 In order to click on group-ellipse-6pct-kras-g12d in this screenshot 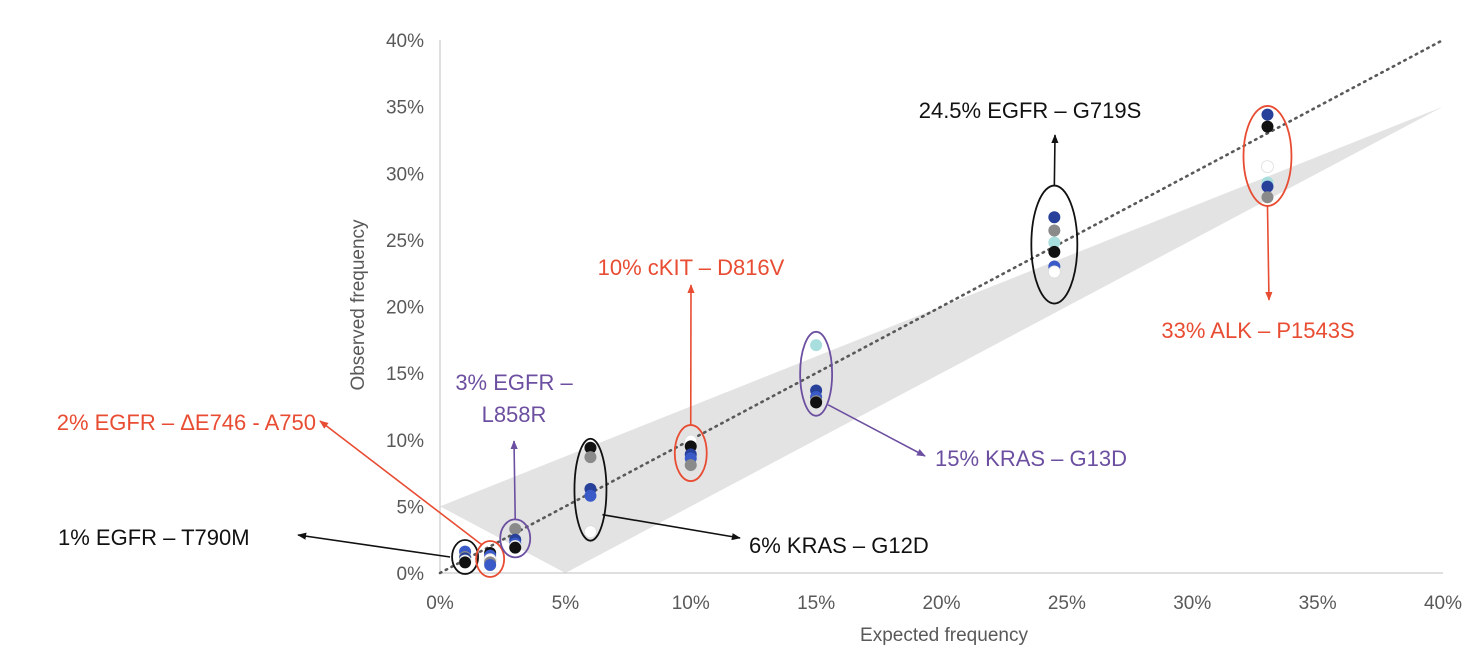, I will do `click(590, 489)`.